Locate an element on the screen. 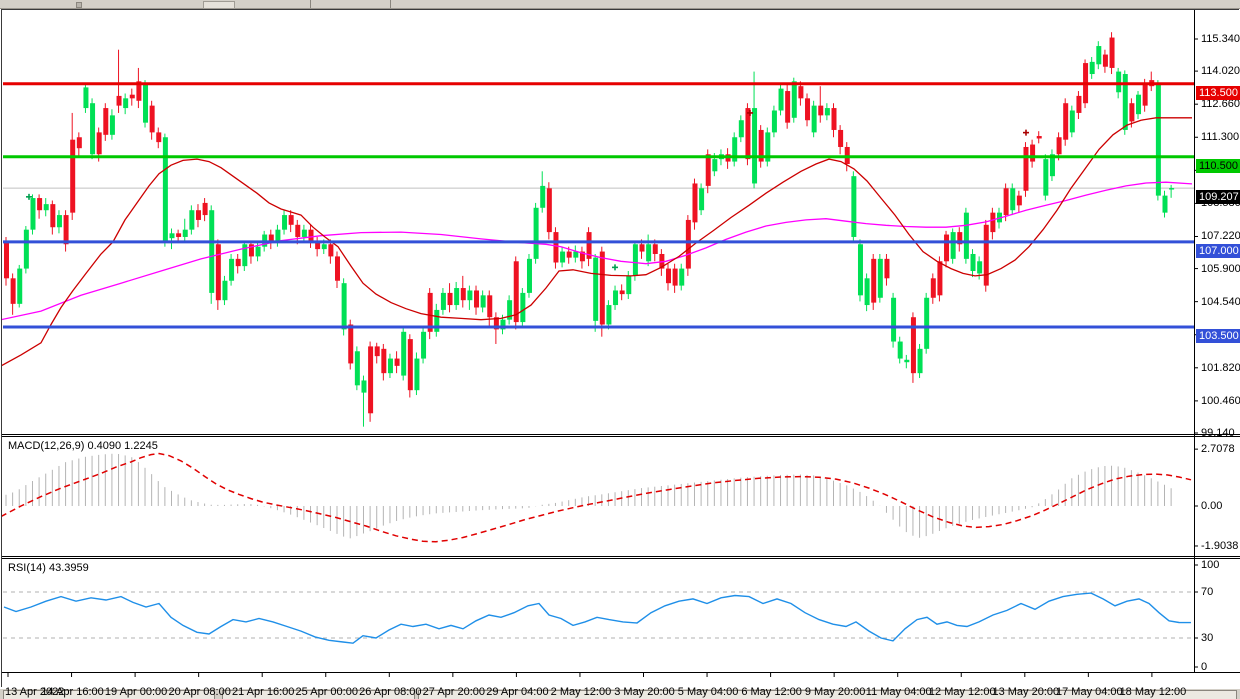 The width and height of the screenshot is (1240, 699). rsi-tick-label: 0 is located at coordinates (1204, 667).